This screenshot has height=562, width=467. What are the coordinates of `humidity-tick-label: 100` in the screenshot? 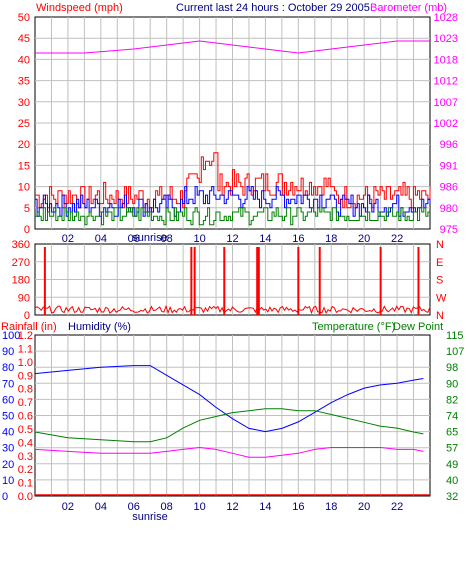 It's located at (11, 336).